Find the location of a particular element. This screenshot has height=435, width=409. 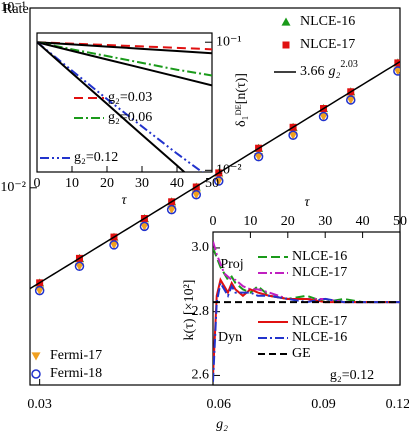

inset-background is located at coordinates (124, 102).